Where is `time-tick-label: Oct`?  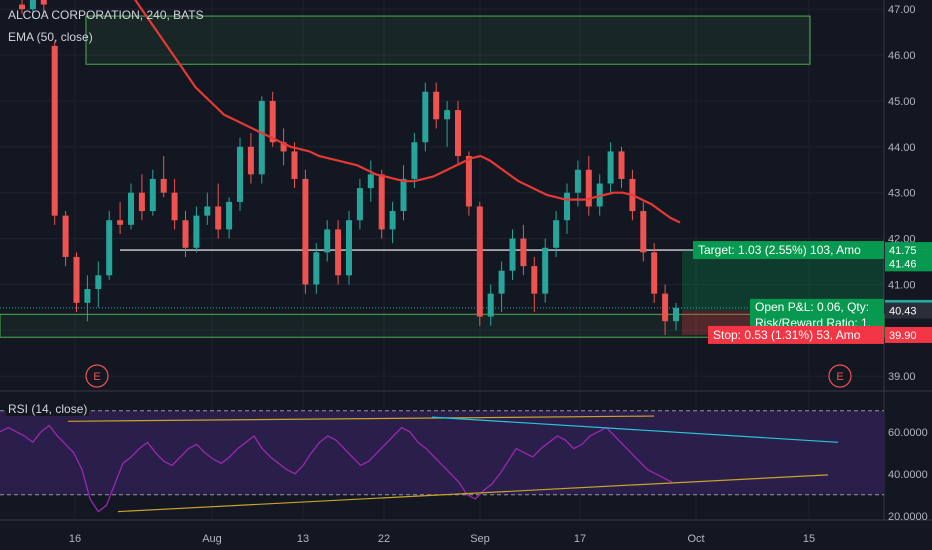 time-tick-label: Oct is located at coordinates (695, 539).